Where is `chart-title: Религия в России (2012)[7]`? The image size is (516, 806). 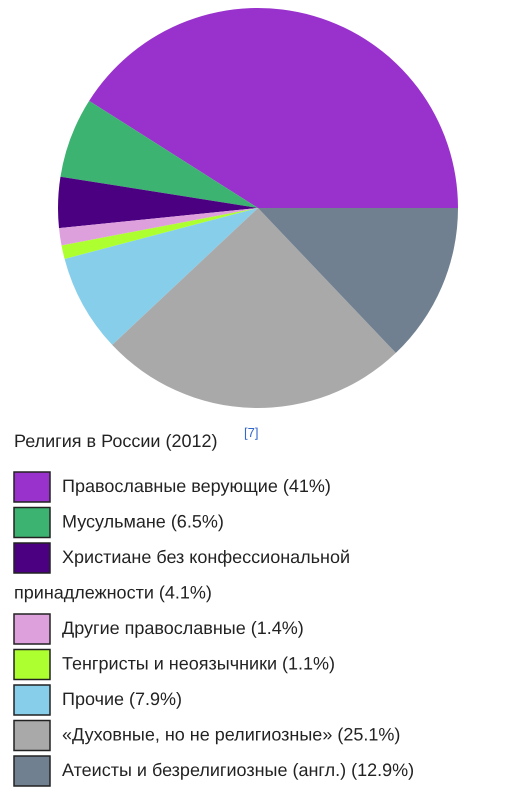 chart-title: Религия в России (2012)[7] is located at coordinates (136, 438).